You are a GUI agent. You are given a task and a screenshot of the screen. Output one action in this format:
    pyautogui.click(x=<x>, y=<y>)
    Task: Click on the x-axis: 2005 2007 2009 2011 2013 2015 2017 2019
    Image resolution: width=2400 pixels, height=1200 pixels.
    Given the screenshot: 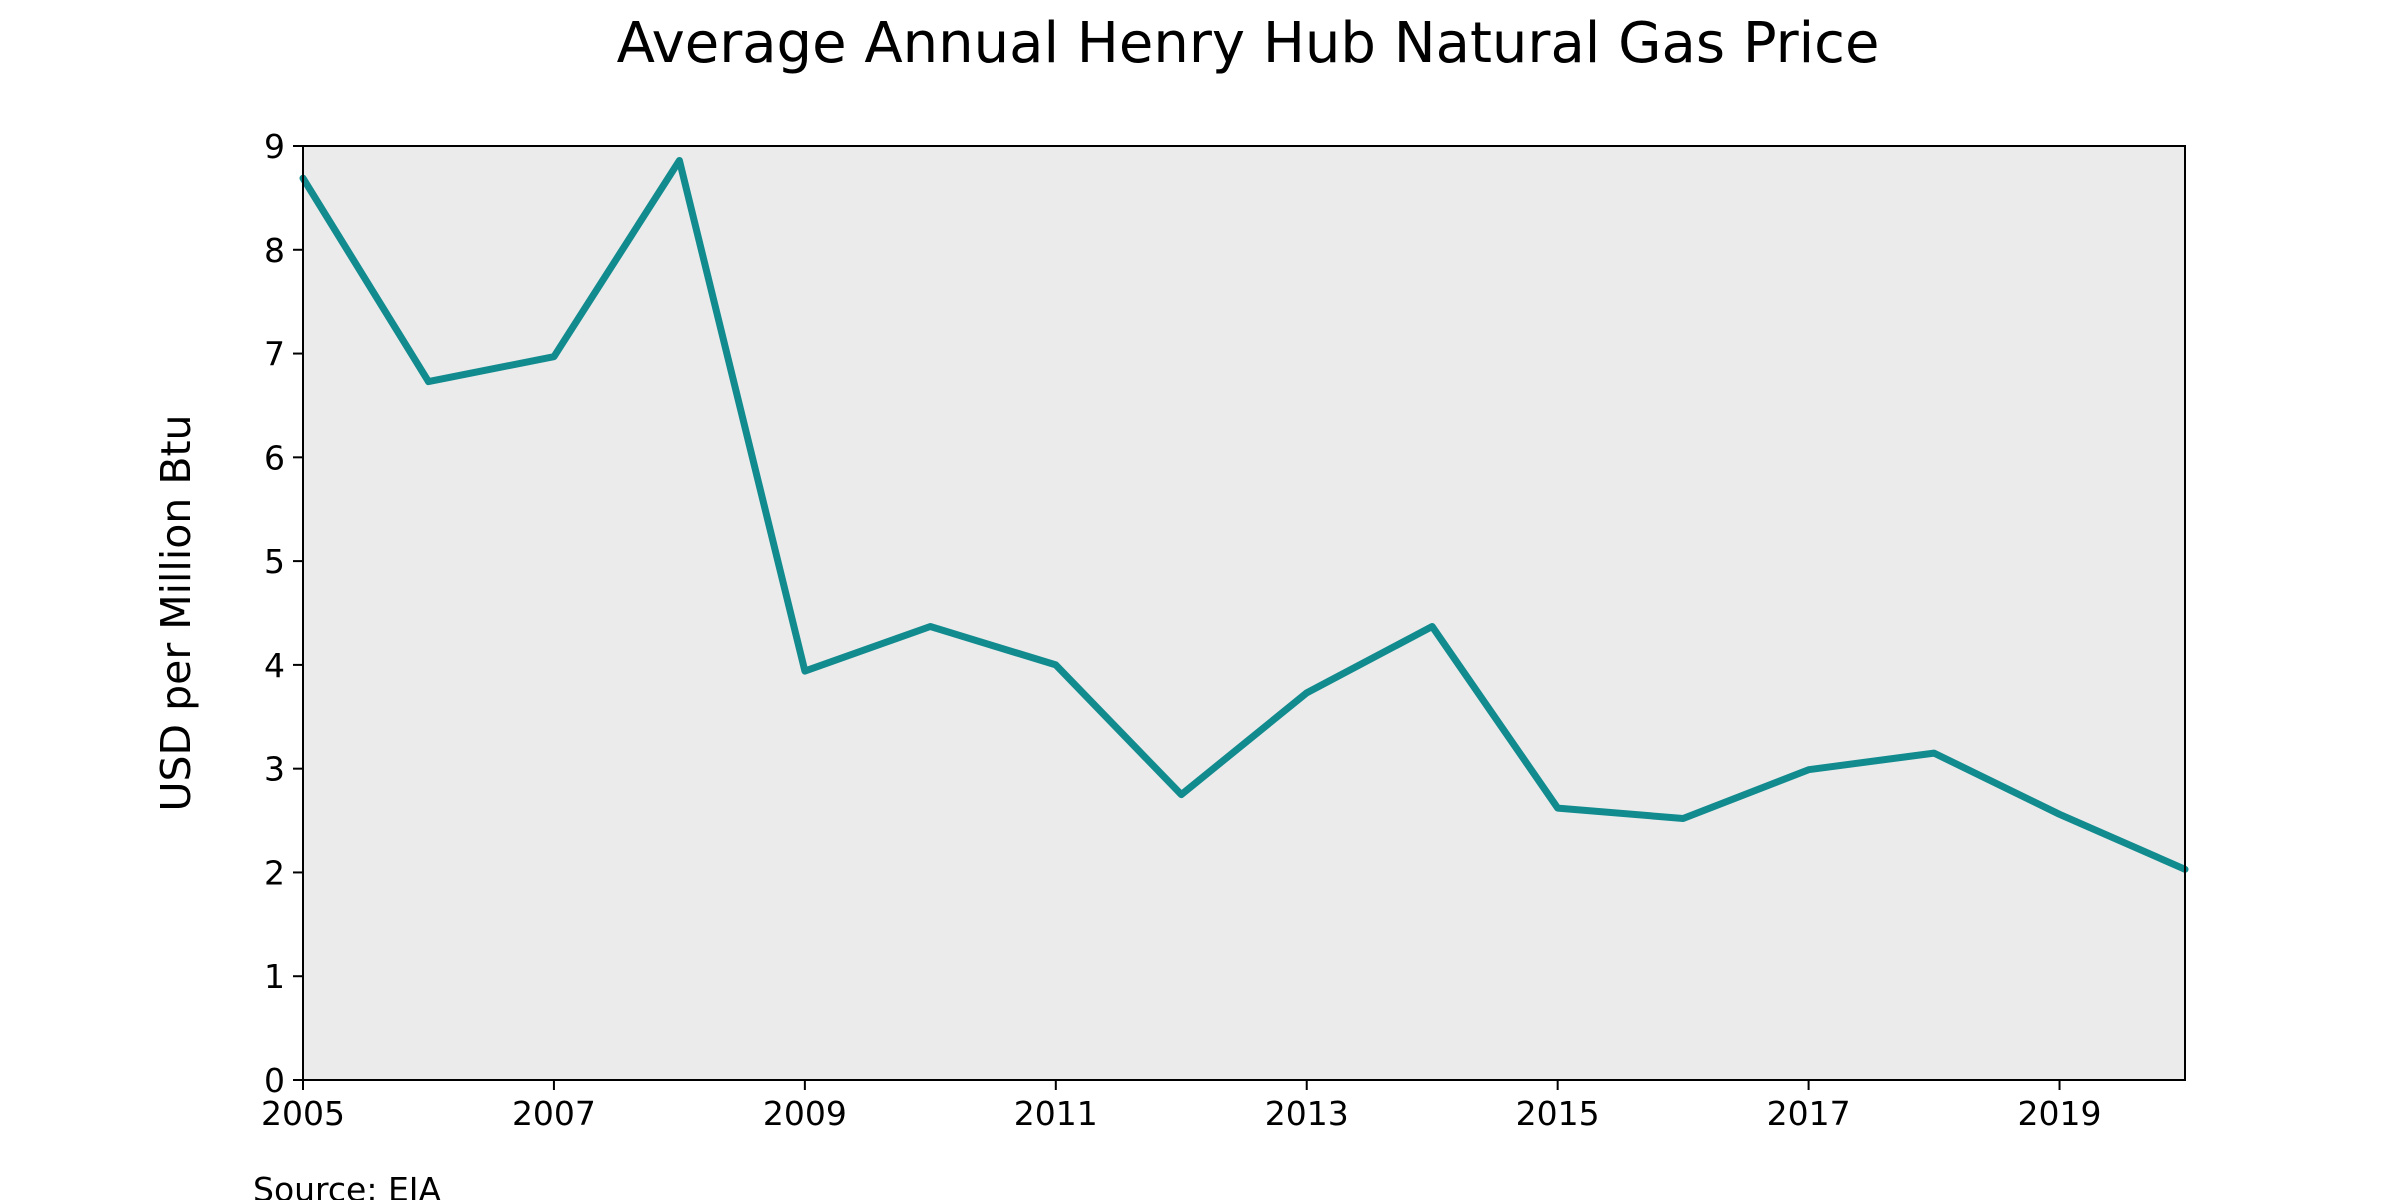 What is the action you would take?
    pyautogui.click(x=1181, y=1106)
    